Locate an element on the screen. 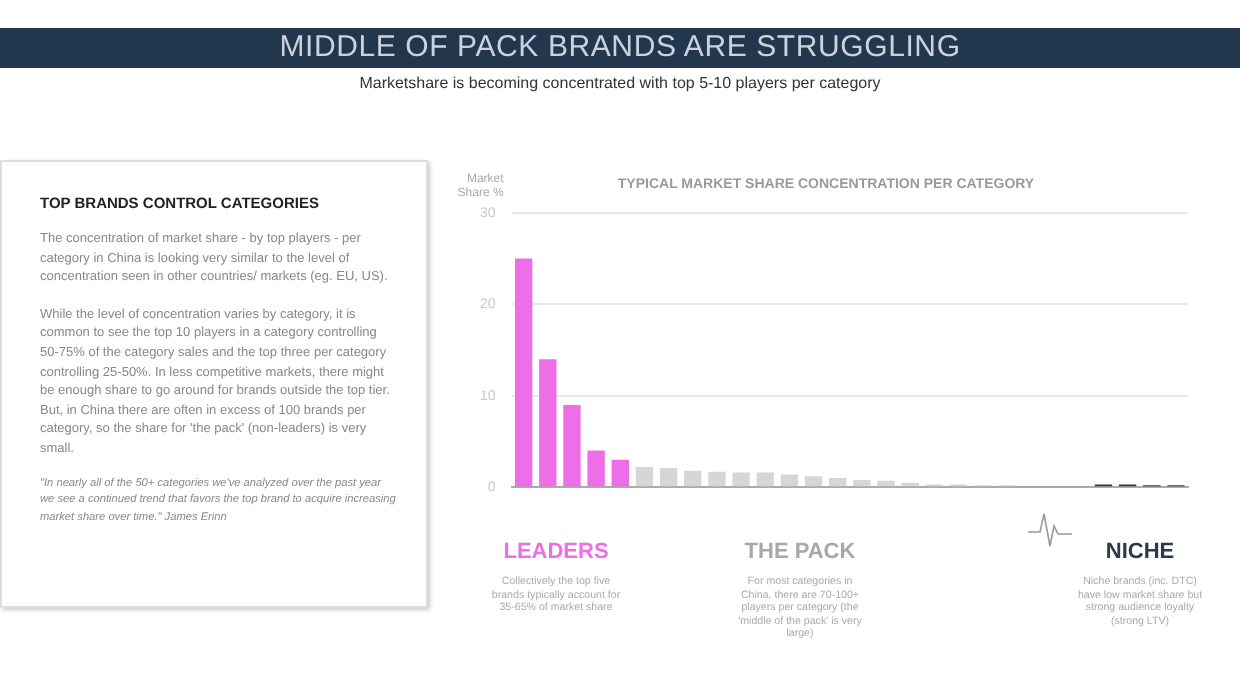  text: THE PACK is located at coordinates (800, 552).